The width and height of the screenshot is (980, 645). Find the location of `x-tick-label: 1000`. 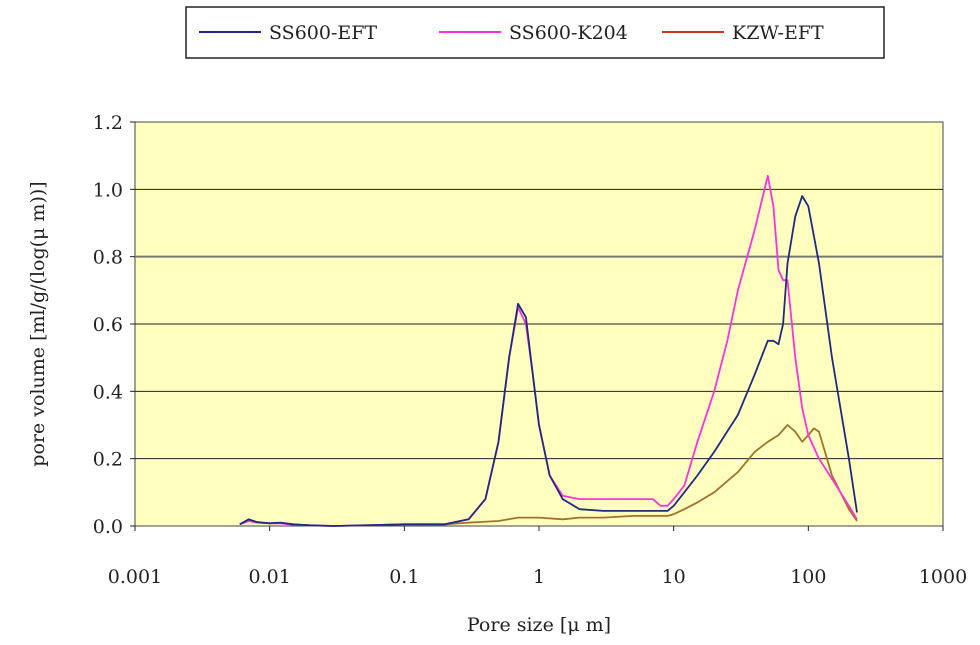

x-tick-label: 1000 is located at coordinates (943, 577).